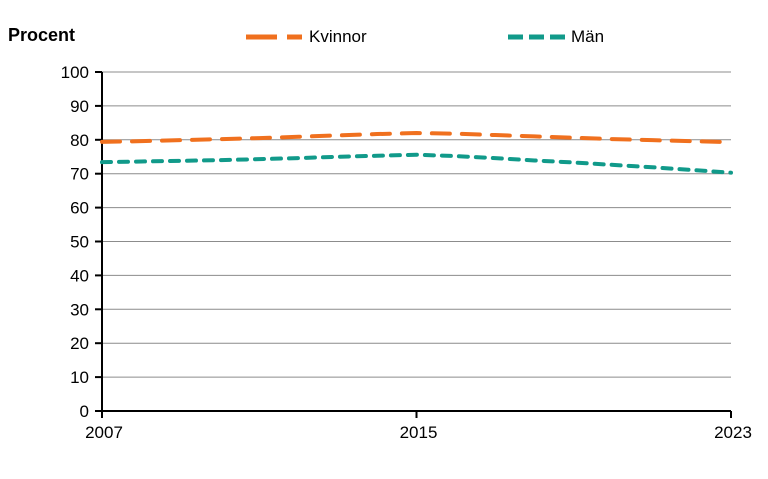 This screenshot has width=768, height=479. Describe the element at coordinates (79, 275) in the screenshot. I see `y-tick-label: 40` at that location.